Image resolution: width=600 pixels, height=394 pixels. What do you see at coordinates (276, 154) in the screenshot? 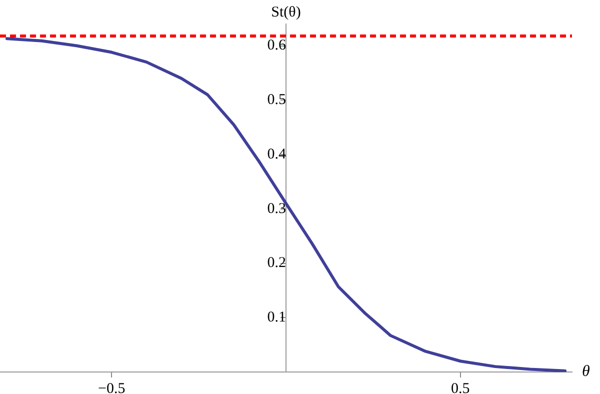
I see `y-tick-label: 0.4` at bounding box center [276, 154].